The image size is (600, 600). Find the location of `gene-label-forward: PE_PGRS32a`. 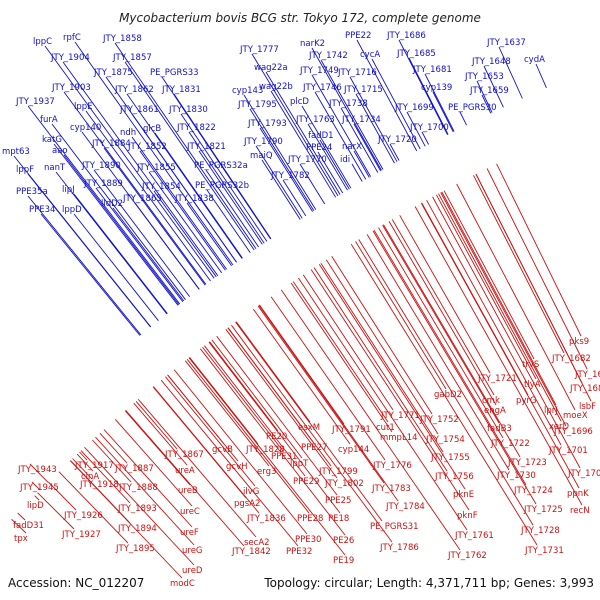

gene-label-forward: PE_PGRS32a is located at coordinates (221, 166).